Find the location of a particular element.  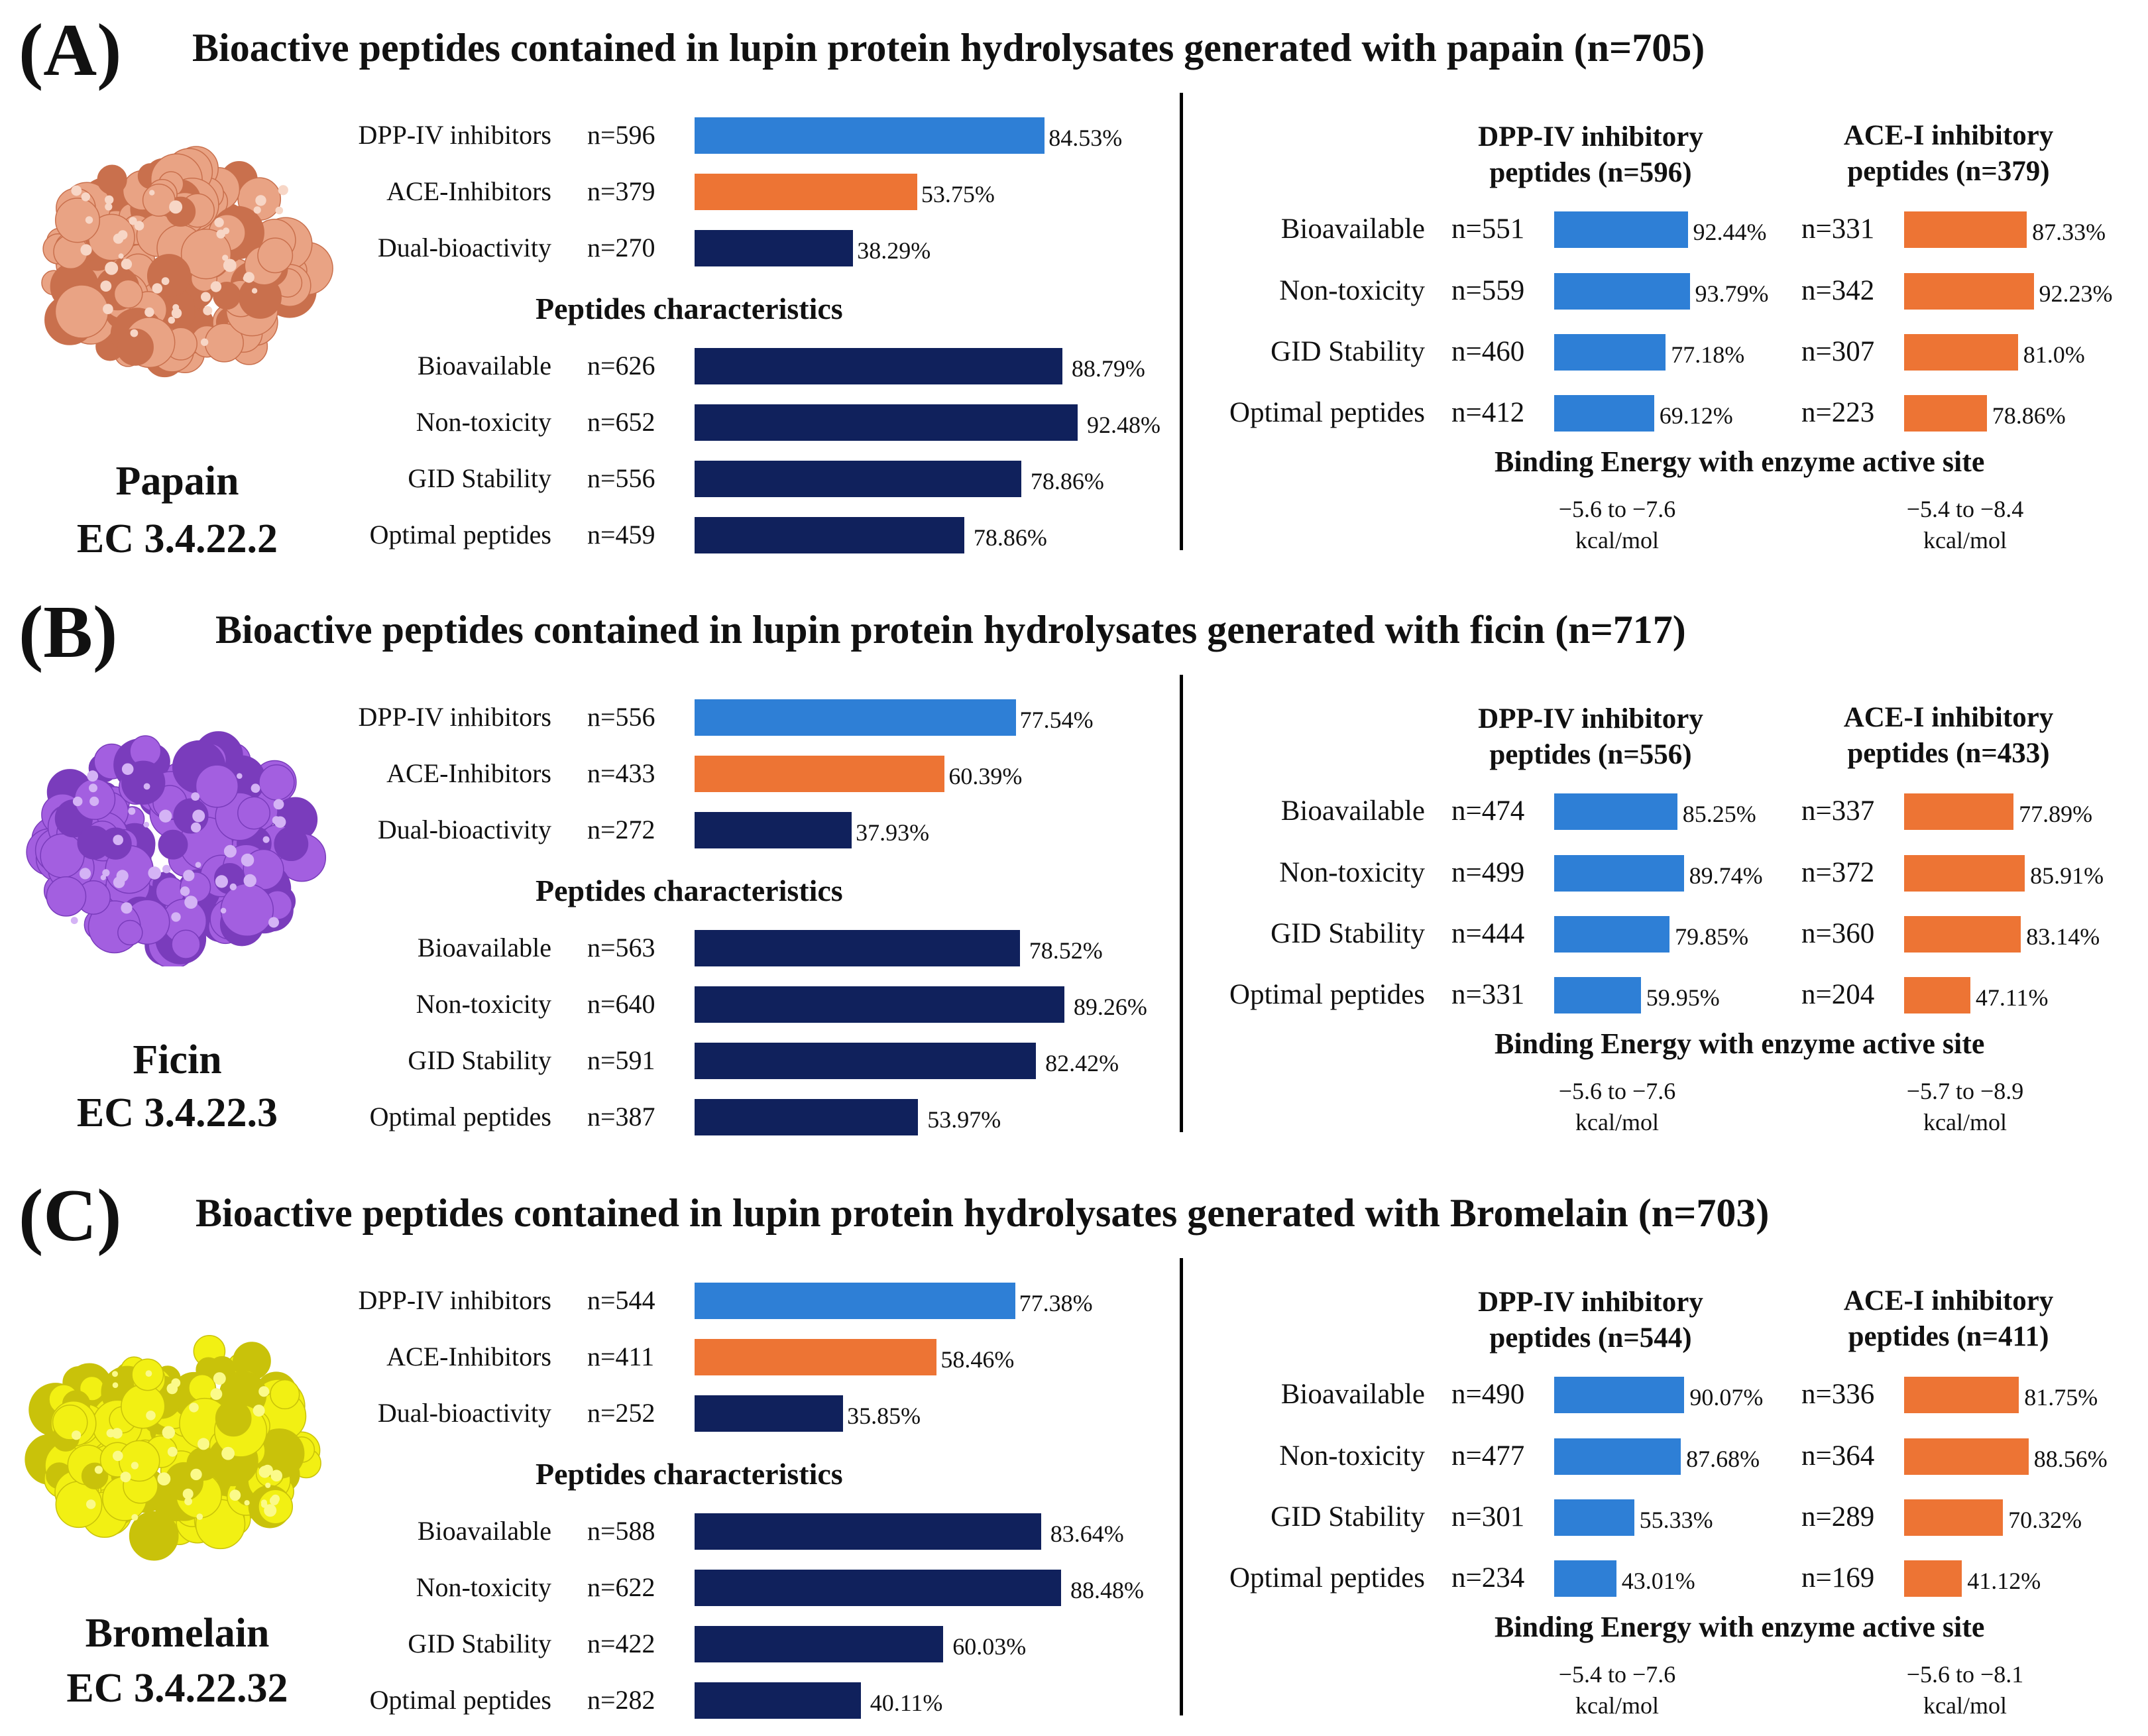

ace-percent-label: 81.75% is located at coordinates (2061, 1397).